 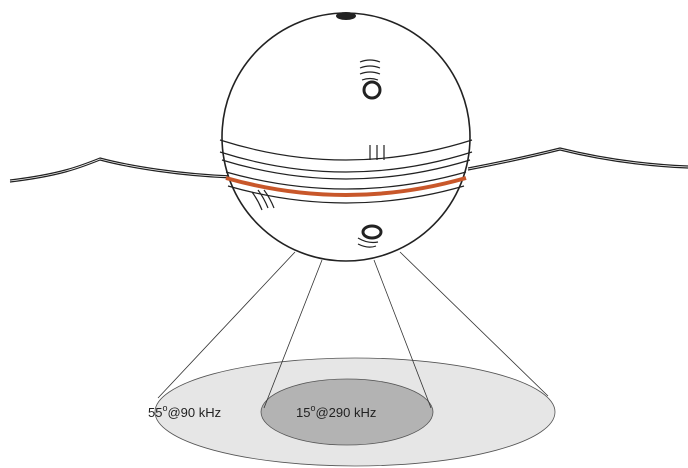 I want to click on angle: 55, so click(x=155, y=412).